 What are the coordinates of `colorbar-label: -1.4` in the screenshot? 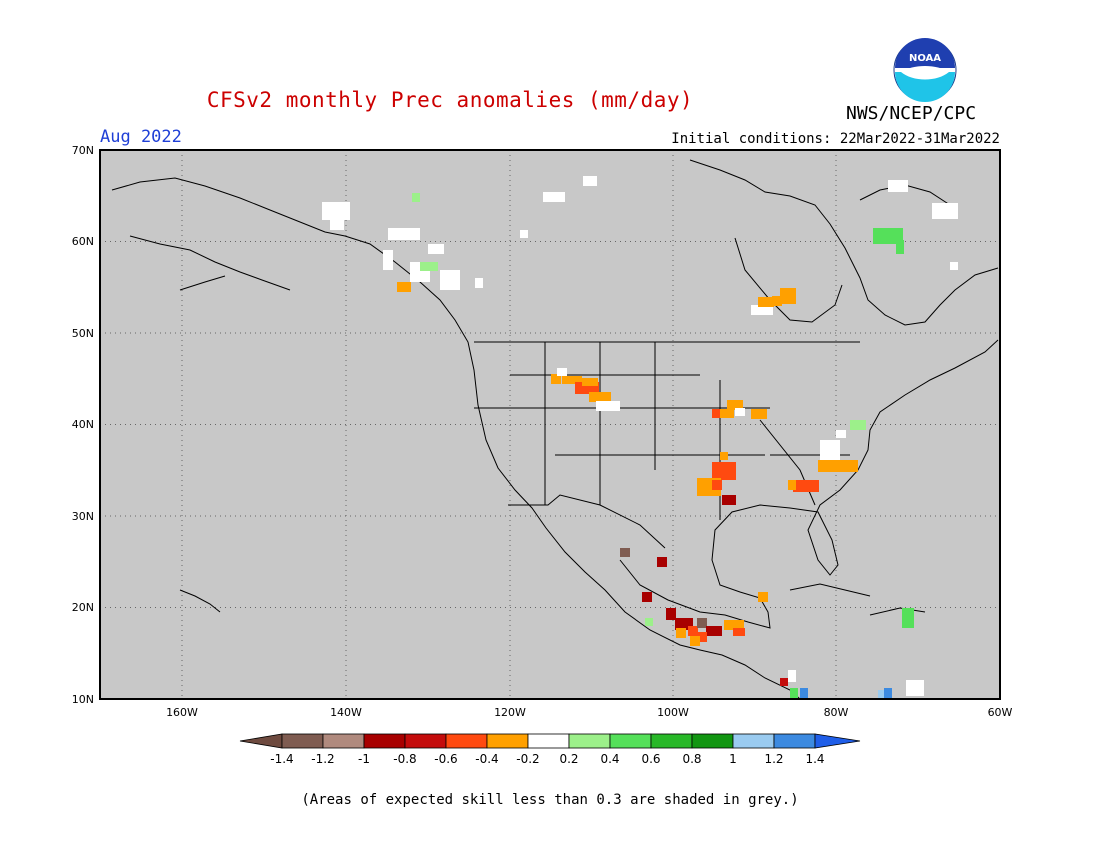 It's located at (281, 759).